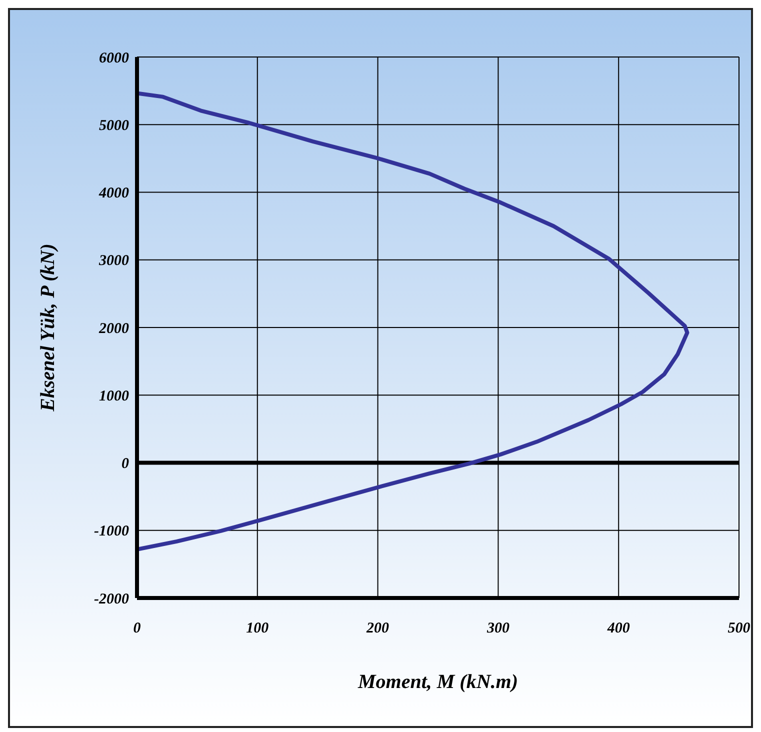 The image size is (761, 732). What do you see at coordinates (437, 682) in the screenshot?
I see `x-axis-title: Moment, M (kN.m)` at bounding box center [437, 682].